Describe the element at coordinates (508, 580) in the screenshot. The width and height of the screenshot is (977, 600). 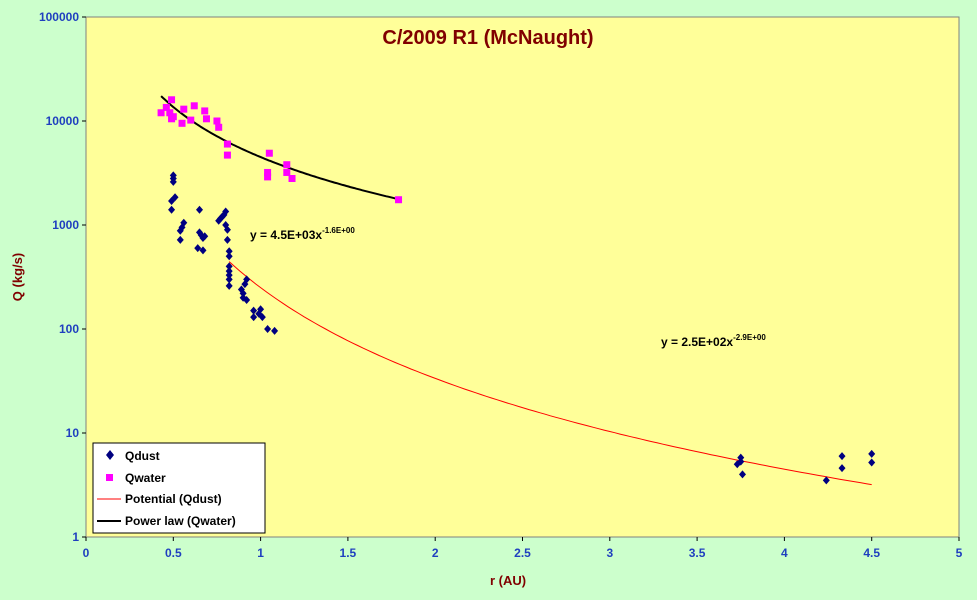
I see `x-axis-label: r (AU)` at that location.